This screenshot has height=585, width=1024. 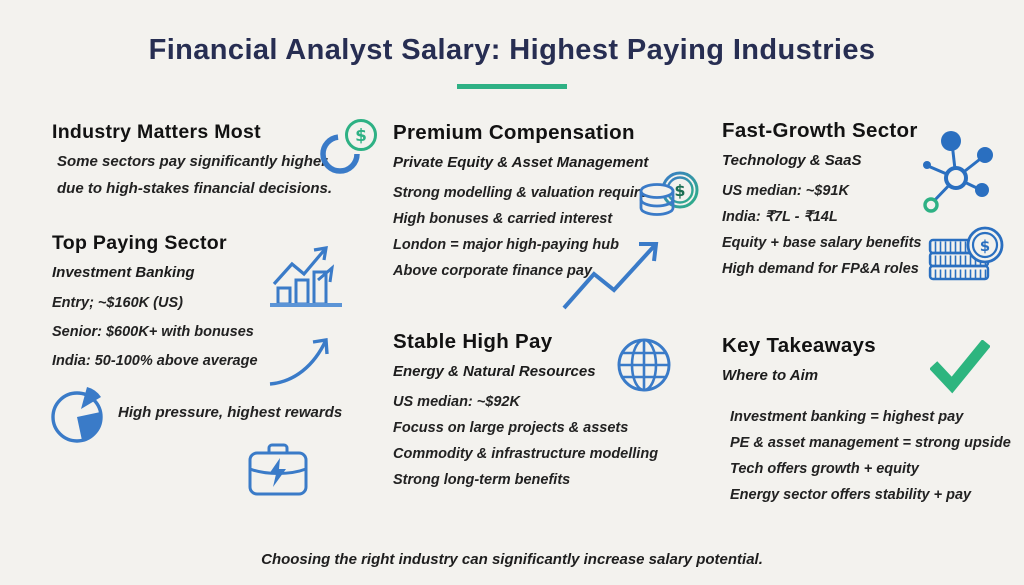 What do you see at coordinates (348, 148) in the screenshot?
I see `donut-dollar-icon: $` at bounding box center [348, 148].